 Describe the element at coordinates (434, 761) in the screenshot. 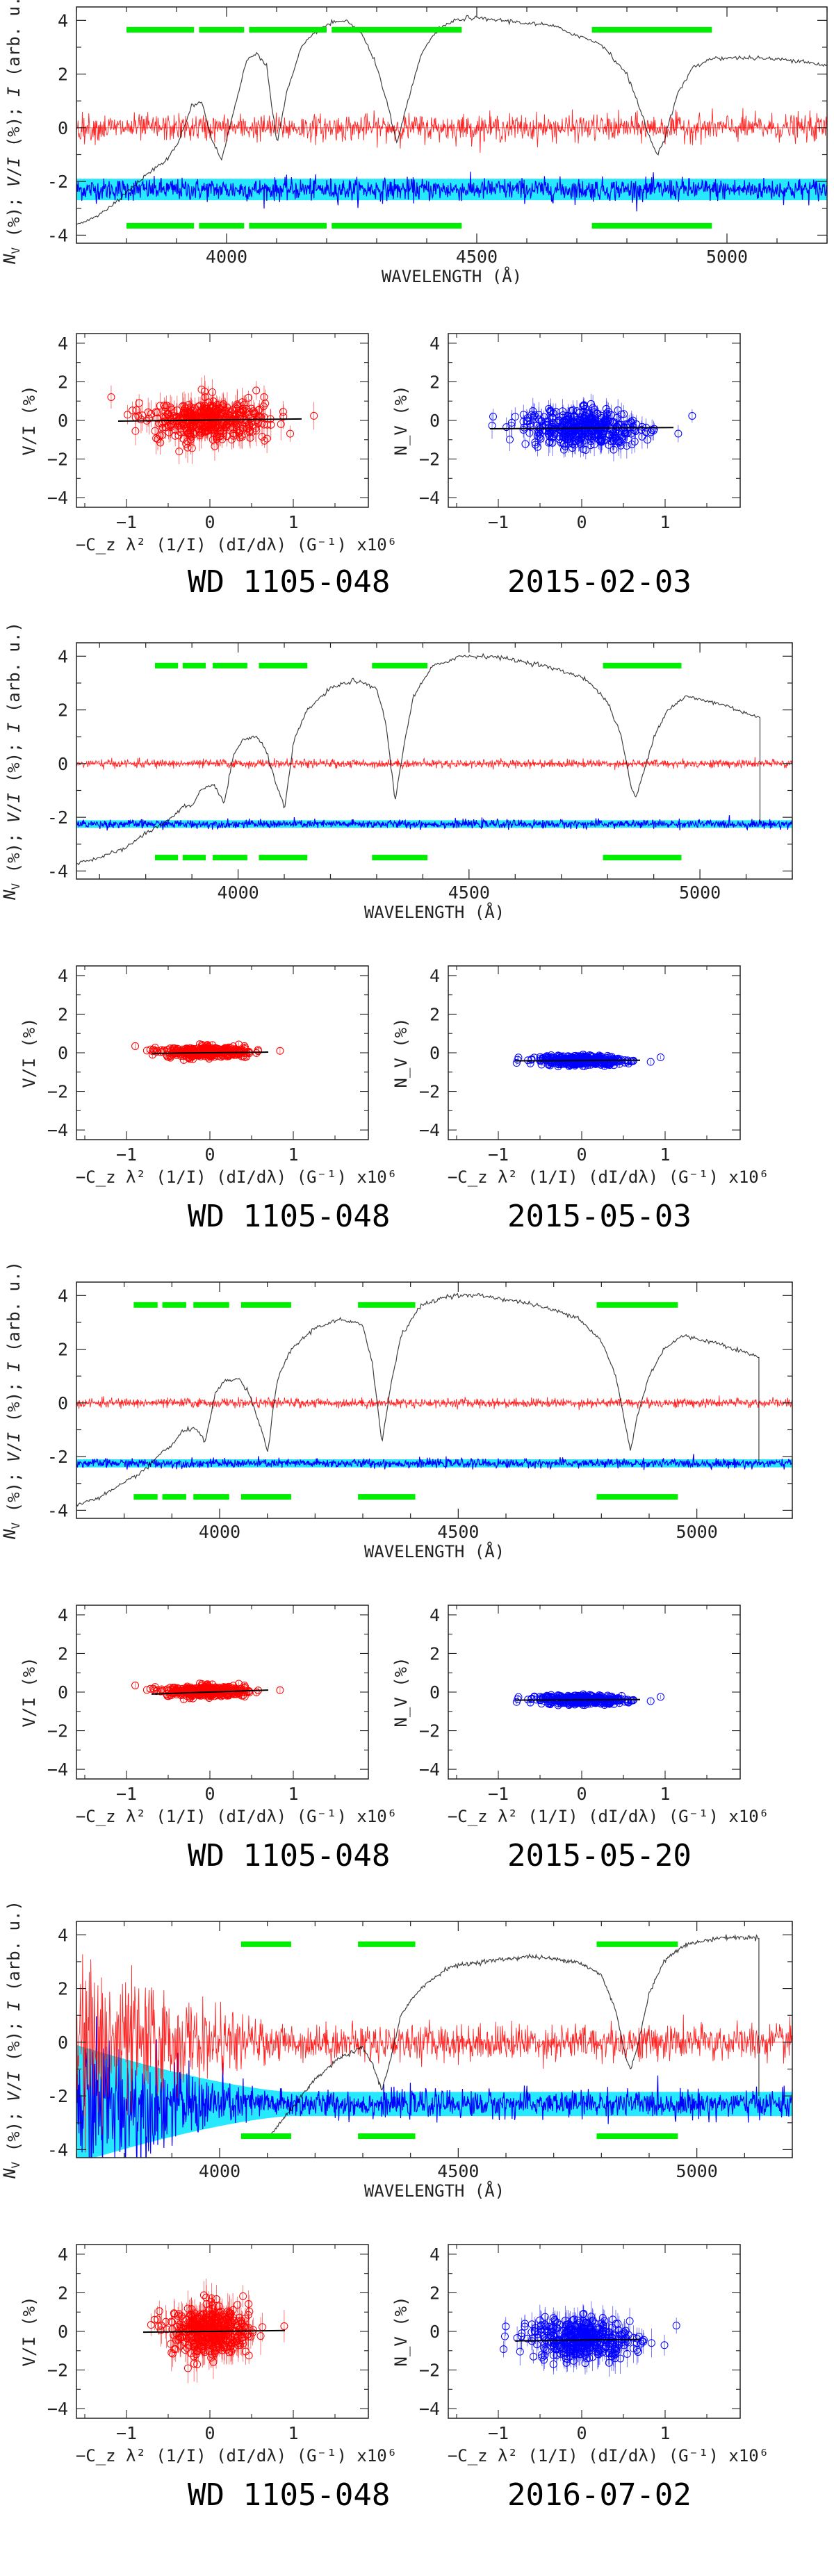

I see `spectrum-plot-area` at that location.